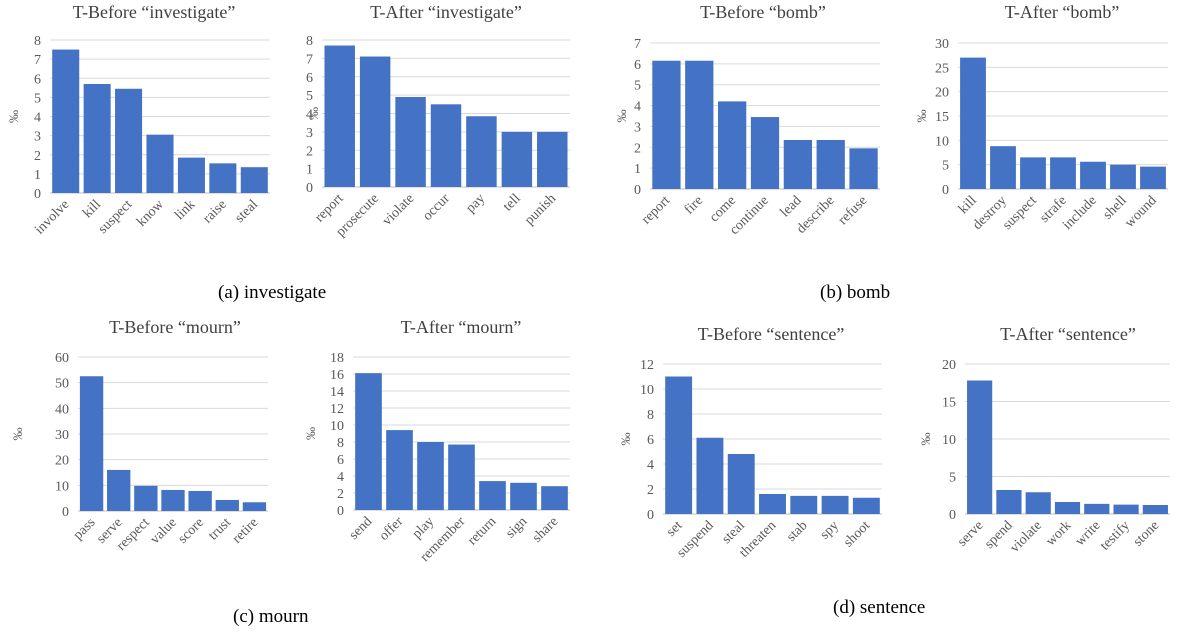 This screenshot has height=633, width=1183. I want to click on caption-b: (b) bomb, so click(855, 292).